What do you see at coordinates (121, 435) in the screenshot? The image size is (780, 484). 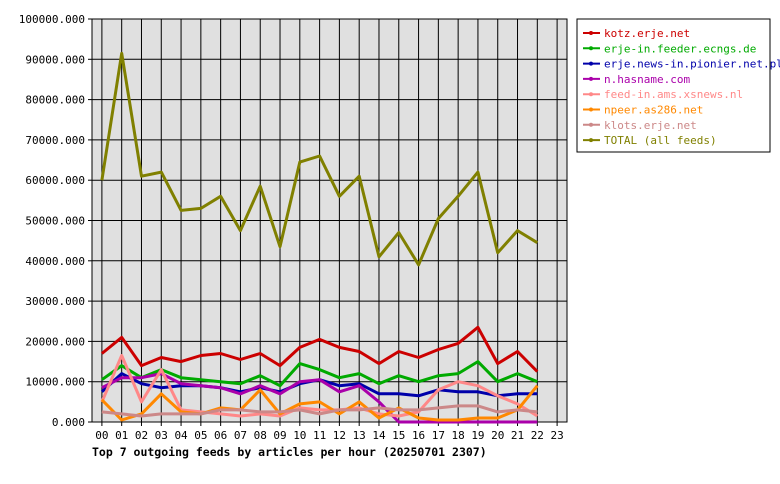 I see `x-tick-label: 01` at bounding box center [121, 435].